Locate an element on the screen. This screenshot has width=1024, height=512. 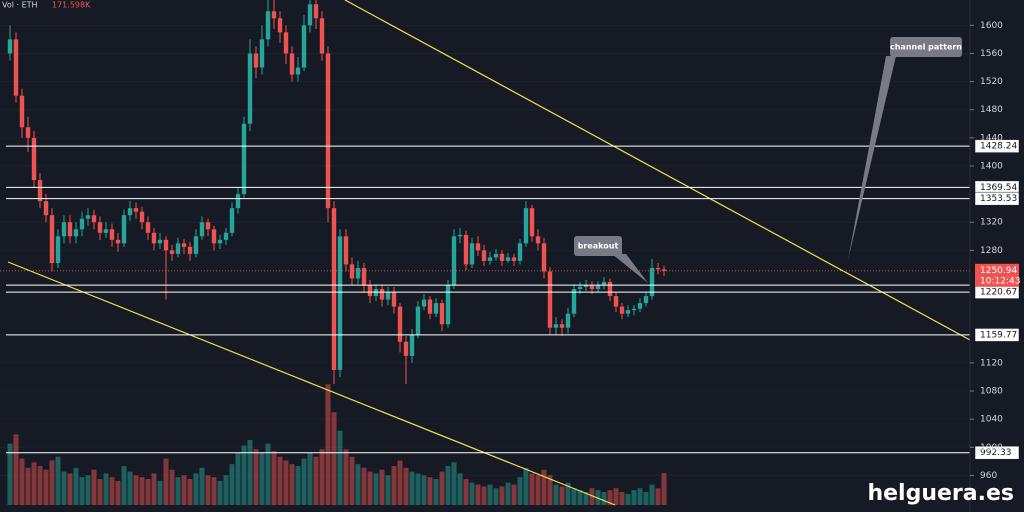
y-tick-label: 1600 is located at coordinates (991, 26).